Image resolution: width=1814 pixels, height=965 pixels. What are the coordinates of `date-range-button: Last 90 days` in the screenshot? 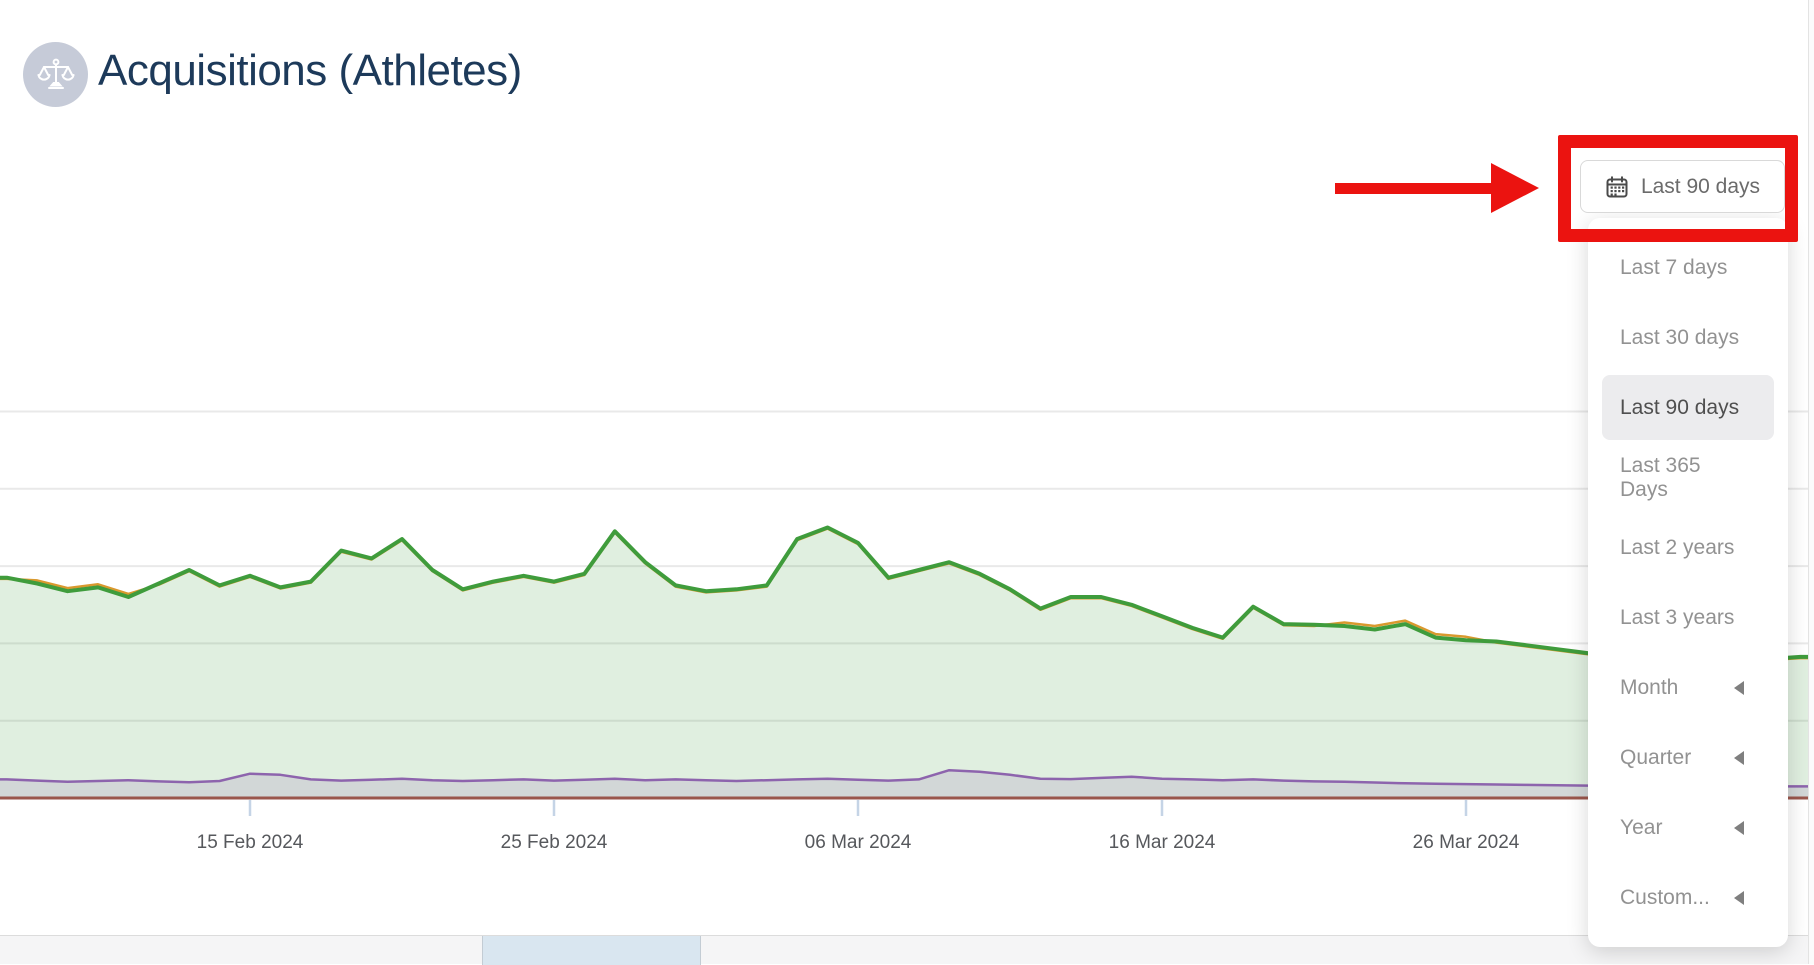 It's located at (1682, 186).